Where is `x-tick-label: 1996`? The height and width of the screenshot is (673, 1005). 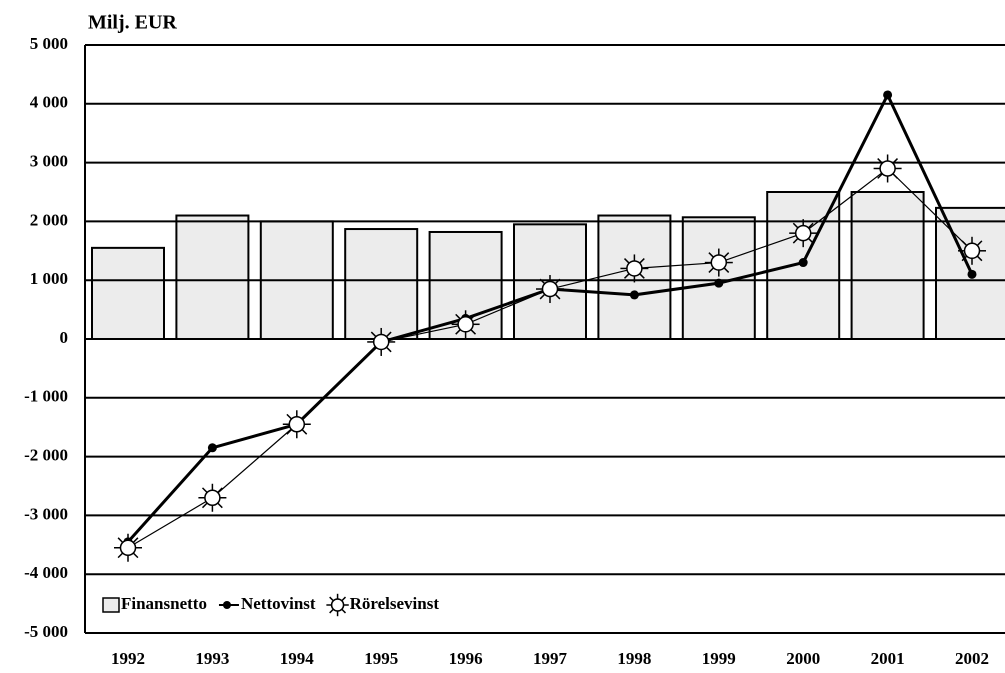 x-tick-label: 1996 is located at coordinates (466, 658).